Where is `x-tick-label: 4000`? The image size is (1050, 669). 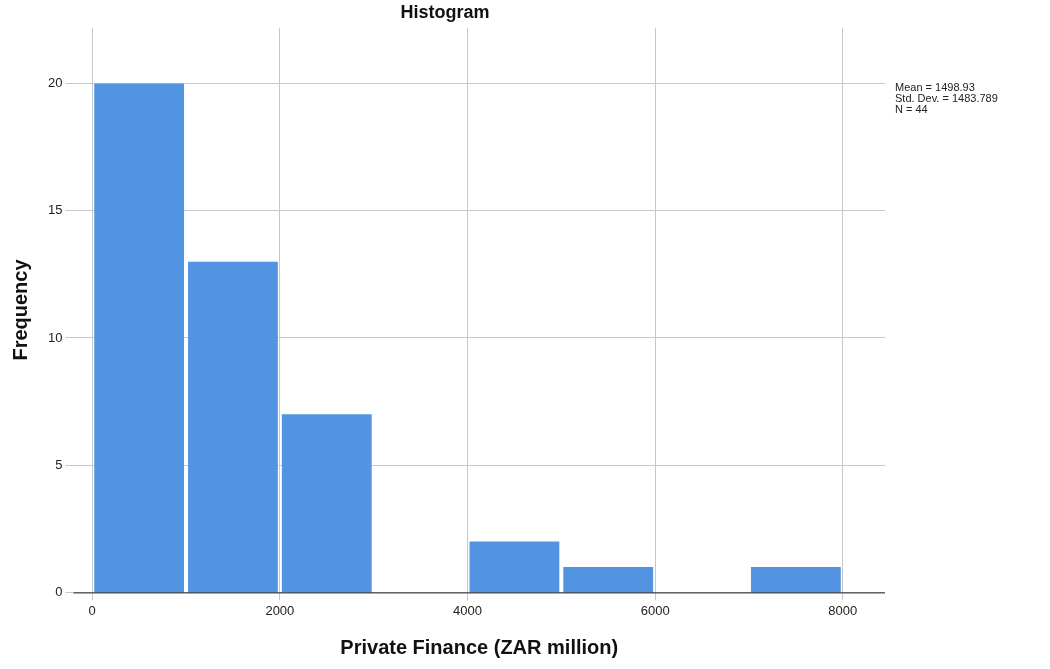
x-tick-label: 4000 is located at coordinates (467, 610).